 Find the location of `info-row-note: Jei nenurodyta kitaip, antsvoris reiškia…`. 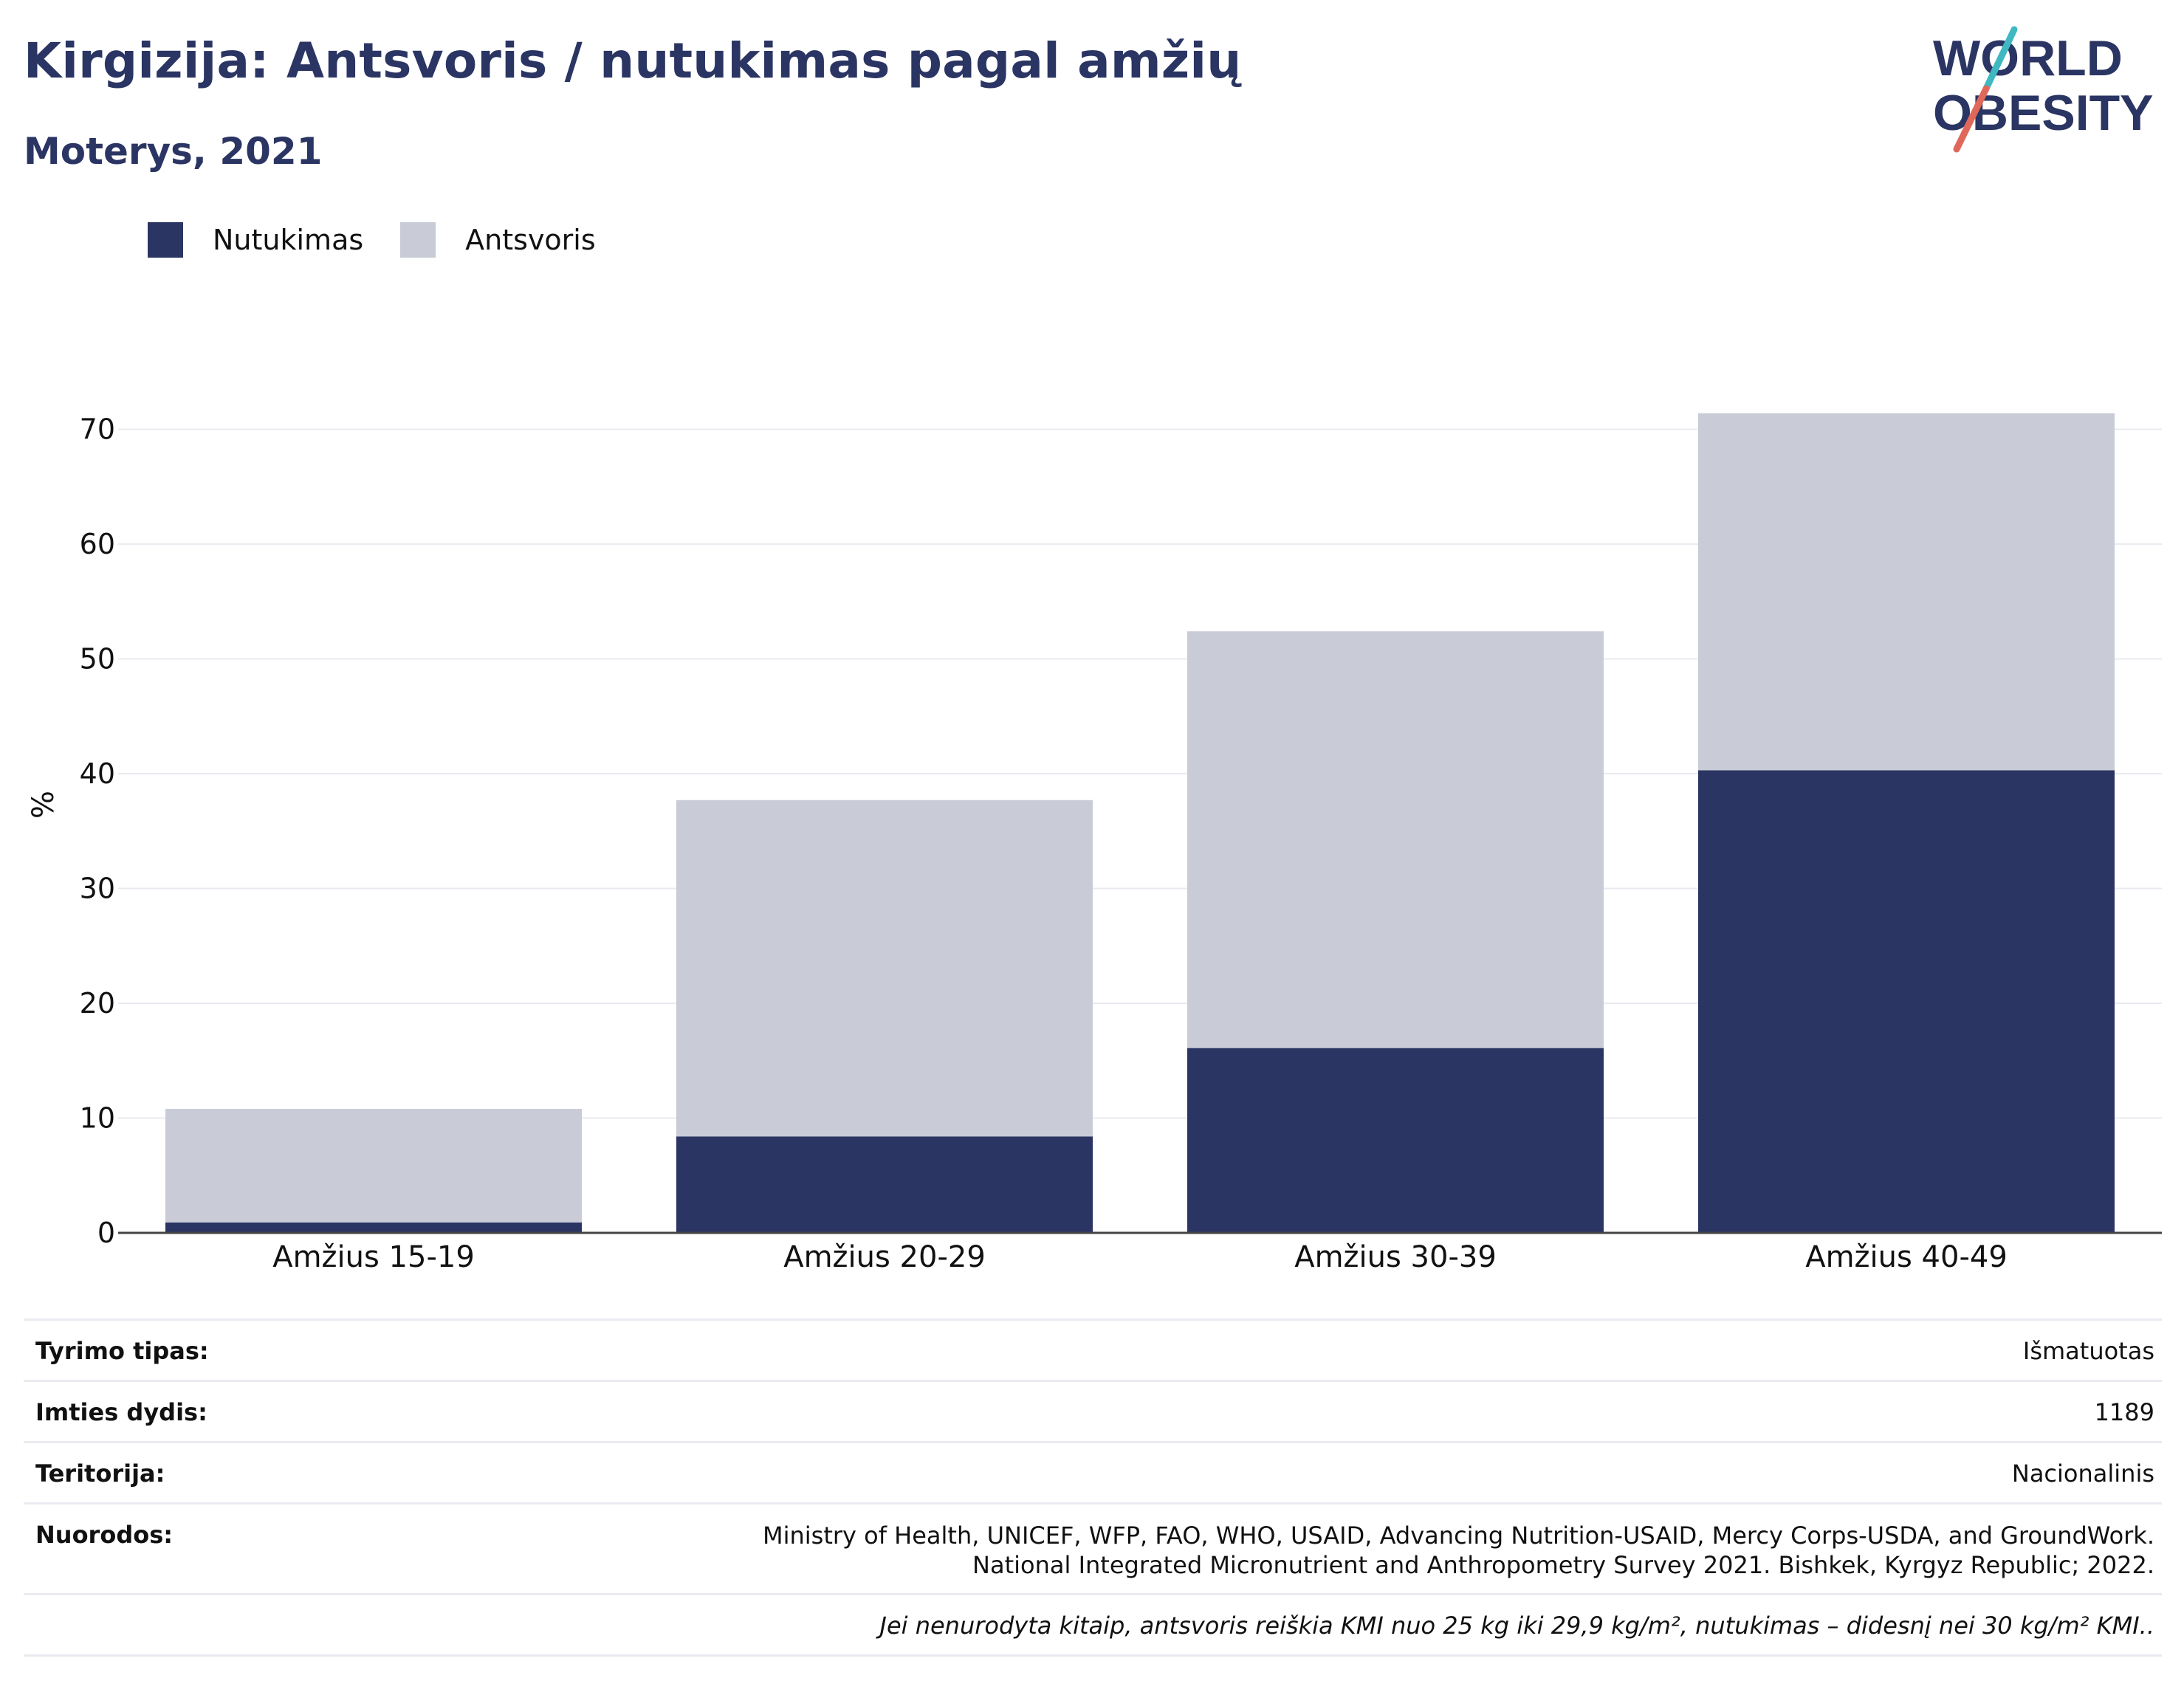

info-row-note: Jei nenurodyta kitaip, antsvoris reiškia… is located at coordinates (1093, 1626).